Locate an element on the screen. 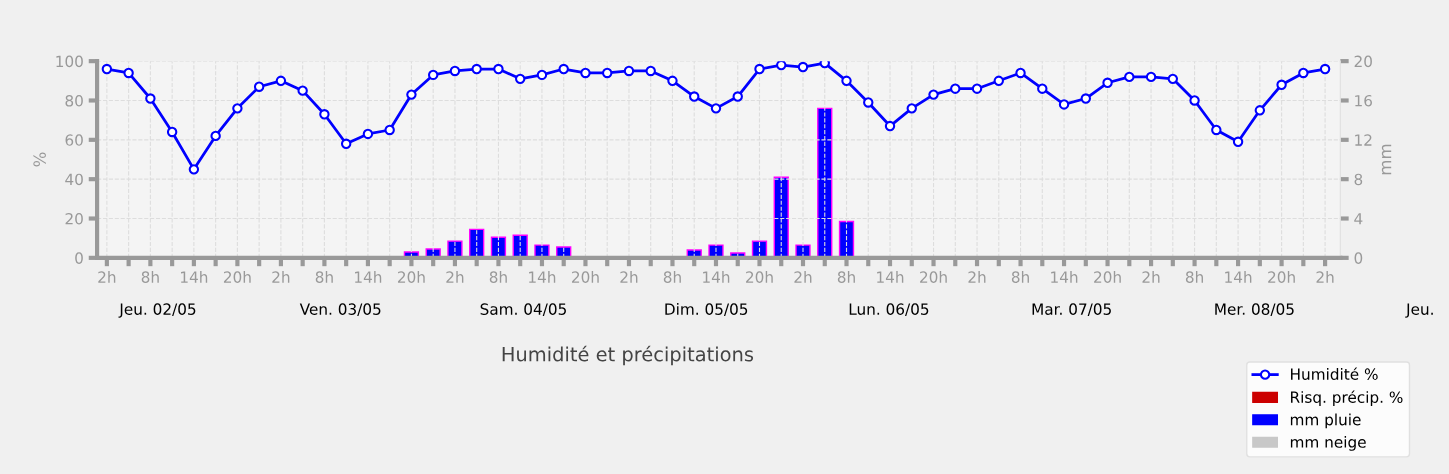  text: Sam. 04/05 is located at coordinates (523, 310).